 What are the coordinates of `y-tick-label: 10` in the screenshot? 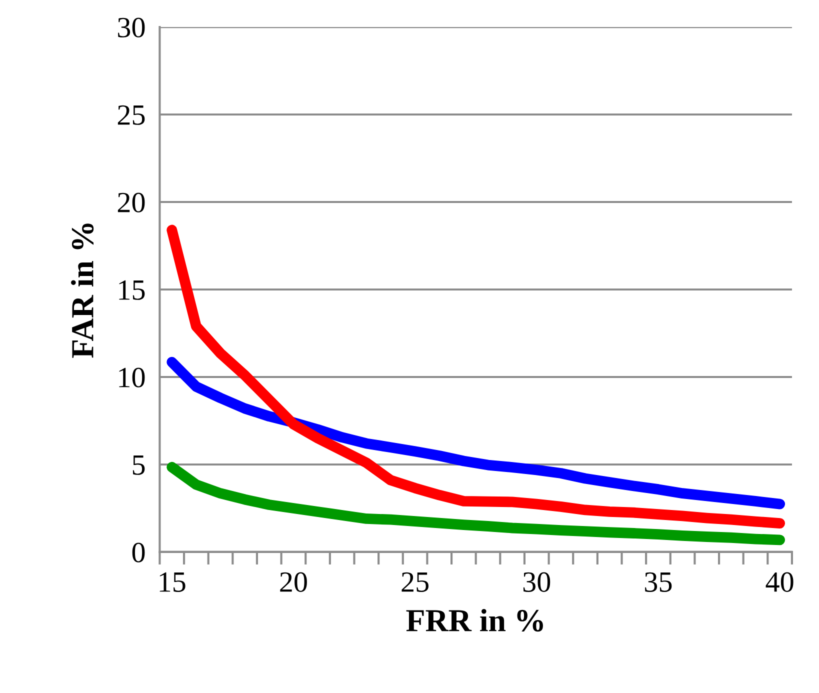 It's located at (132, 378).